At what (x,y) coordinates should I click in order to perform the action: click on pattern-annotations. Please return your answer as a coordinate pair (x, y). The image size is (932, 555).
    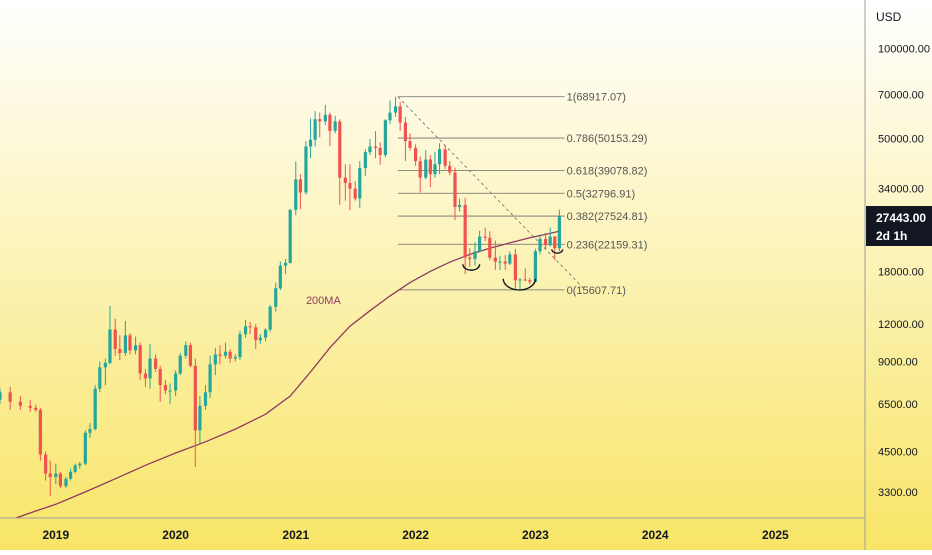
    Looking at the image, I should click on (513, 270).